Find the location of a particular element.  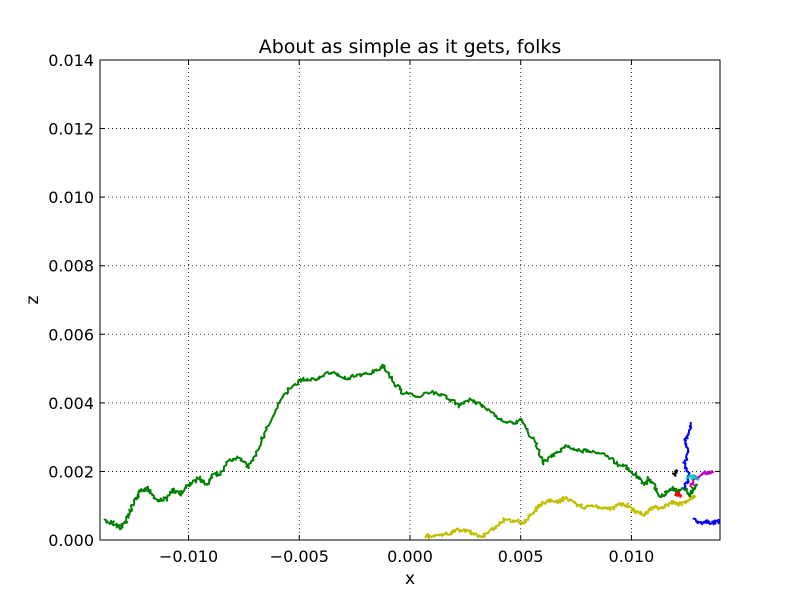

x-tick-label: −0.010 is located at coordinates (188, 556).